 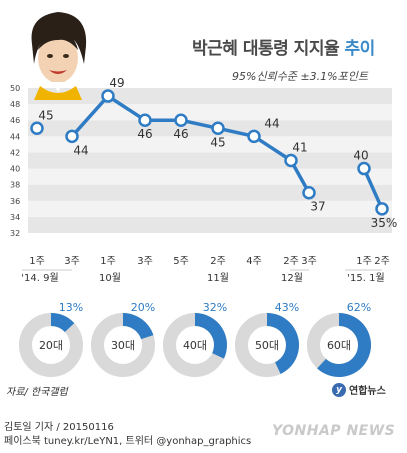 What do you see at coordinates (15, 104) in the screenshot?
I see `y-tick-label: 48` at bounding box center [15, 104].